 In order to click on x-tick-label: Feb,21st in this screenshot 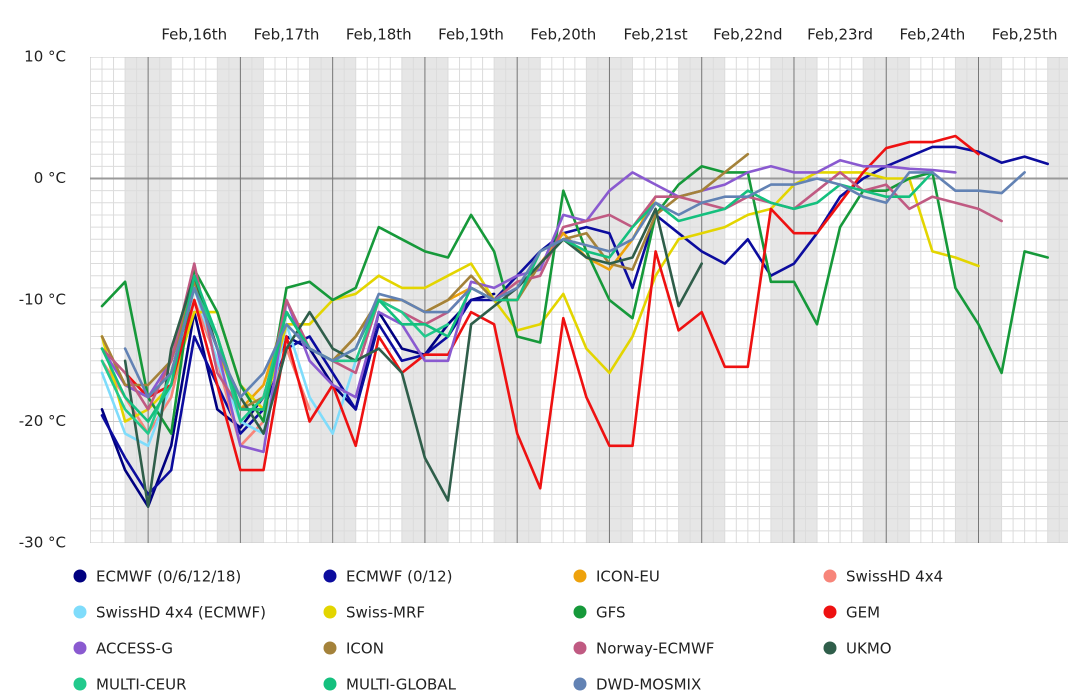, I will do `click(656, 35)`.